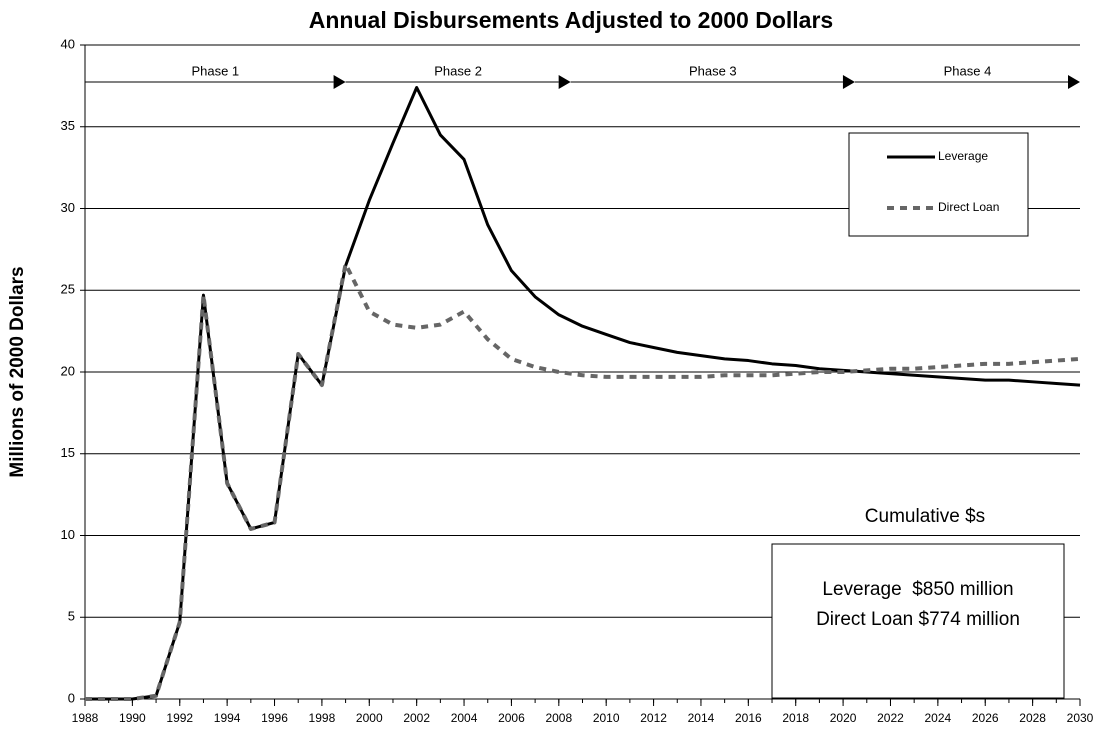  Describe the element at coordinates (713, 70) in the screenshot. I see `phase-label: Phase 3` at that location.